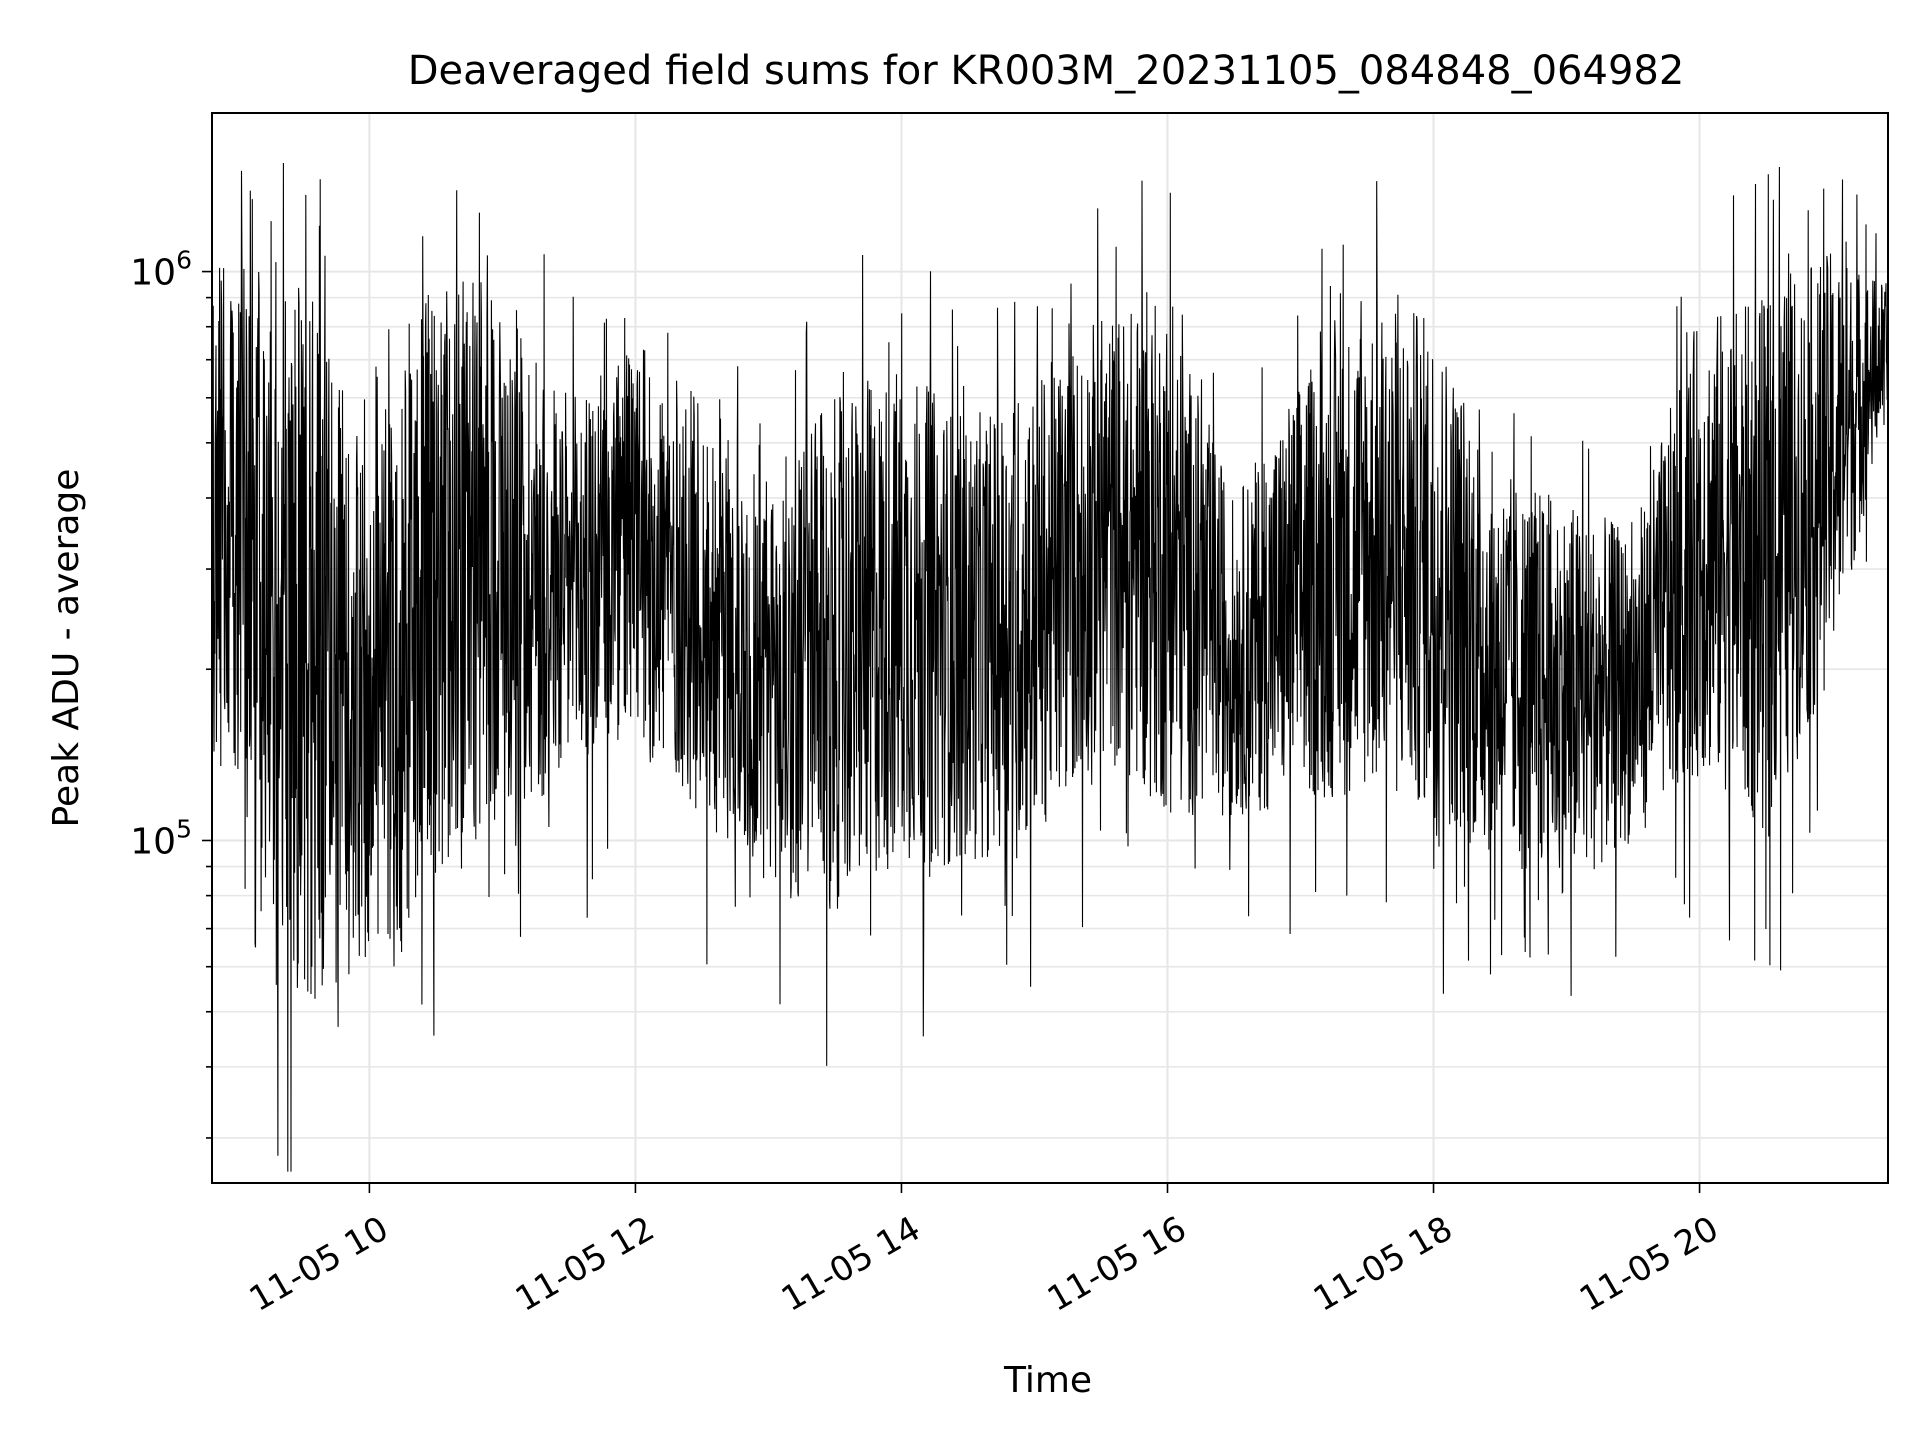  Describe the element at coordinates (1047, 1380) in the screenshot. I see `x-axis-label: Time` at that location.